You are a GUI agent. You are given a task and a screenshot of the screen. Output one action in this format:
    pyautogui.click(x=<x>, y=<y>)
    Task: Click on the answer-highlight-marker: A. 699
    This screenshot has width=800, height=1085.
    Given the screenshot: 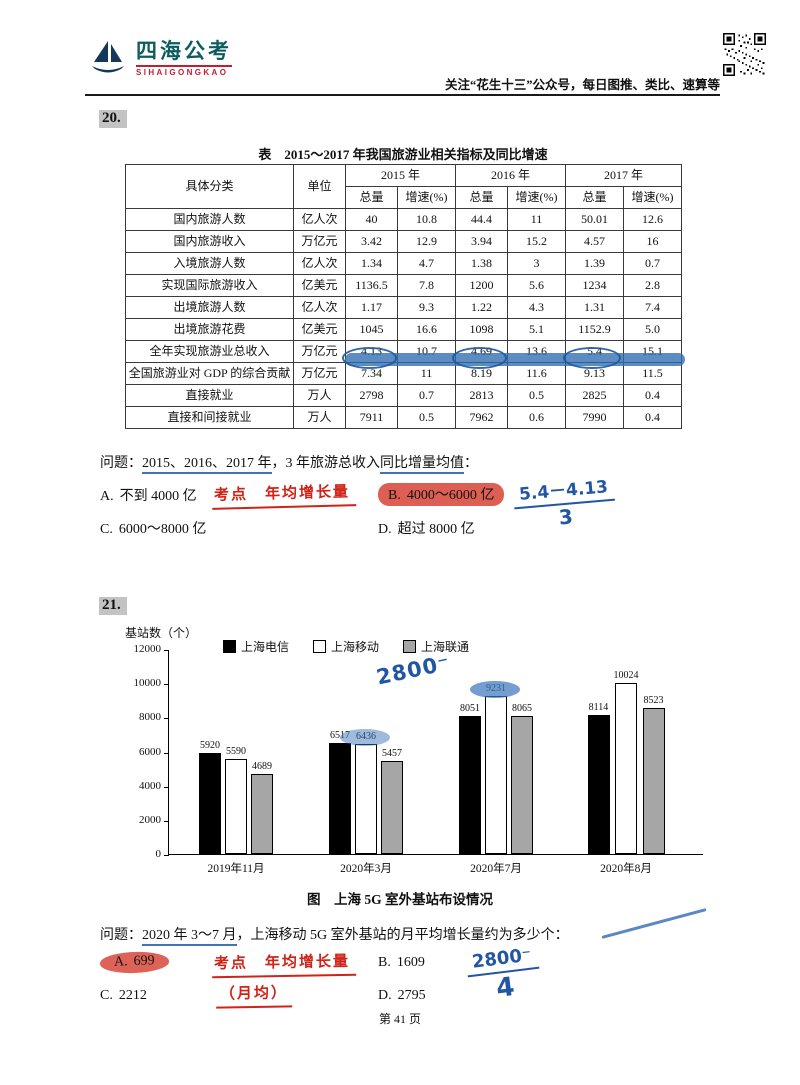 What is the action you would take?
    pyautogui.click(x=134, y=962)
    